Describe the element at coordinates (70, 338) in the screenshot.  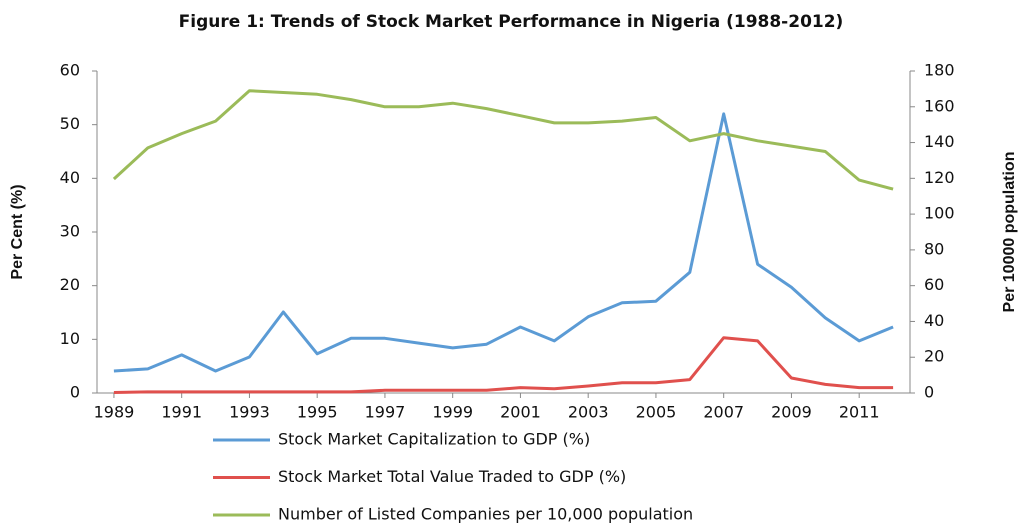
I see `y-tick-label: 10` at that location.